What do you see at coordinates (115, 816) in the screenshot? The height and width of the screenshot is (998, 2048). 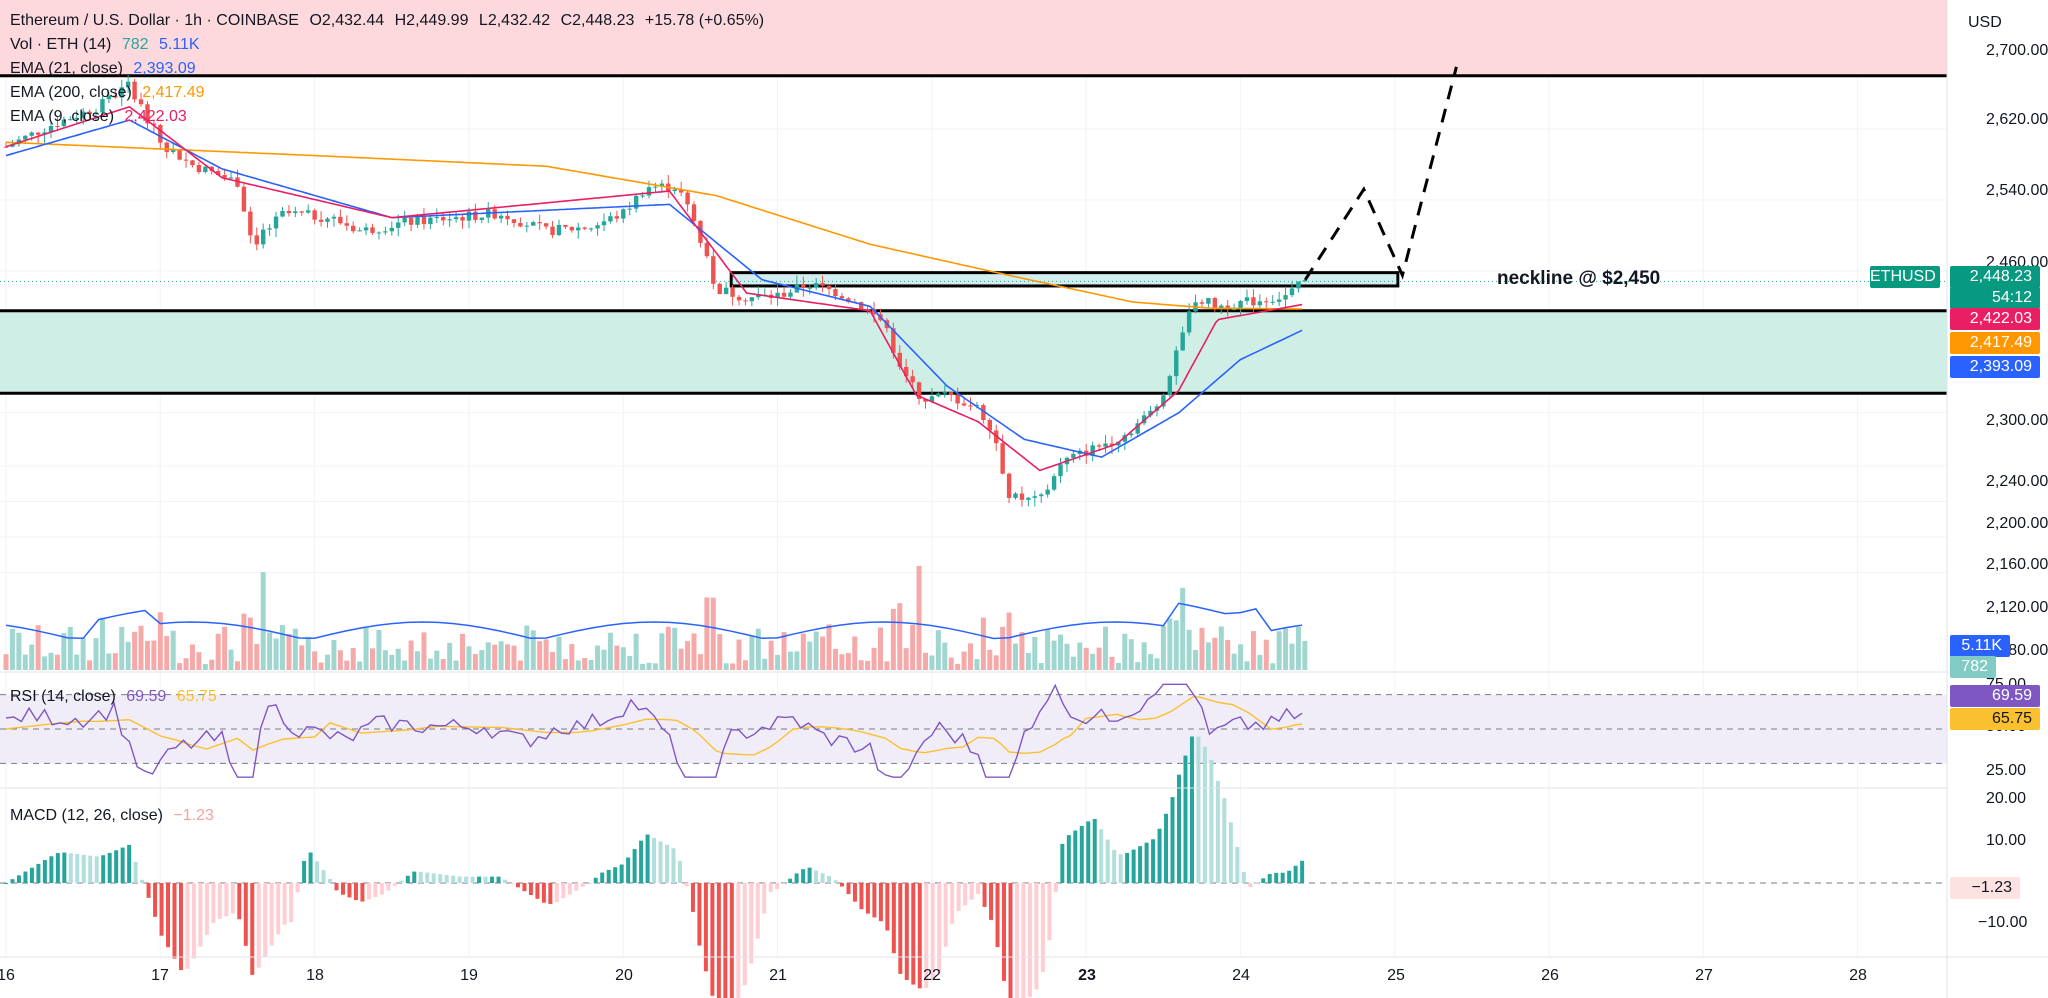 I see `legend-macd-row: MACD (12, 26, close) −1.23` at bounding box center [115, 816].